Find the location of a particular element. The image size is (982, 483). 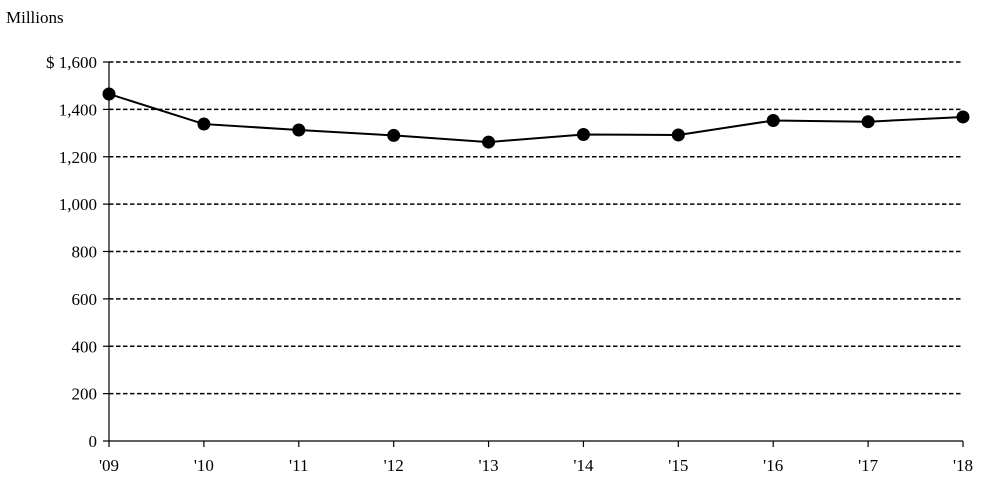

y-tick-label: 1,200 is located at coordinates (78, 157).